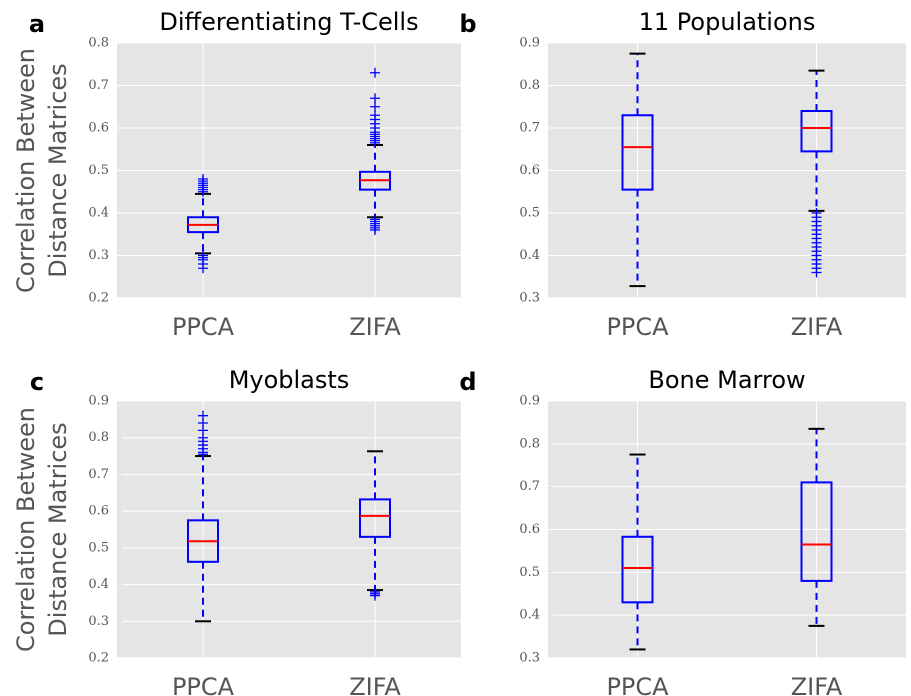 The image size is (911, 696). I want to click on panel-label: a, so click(37, 24).